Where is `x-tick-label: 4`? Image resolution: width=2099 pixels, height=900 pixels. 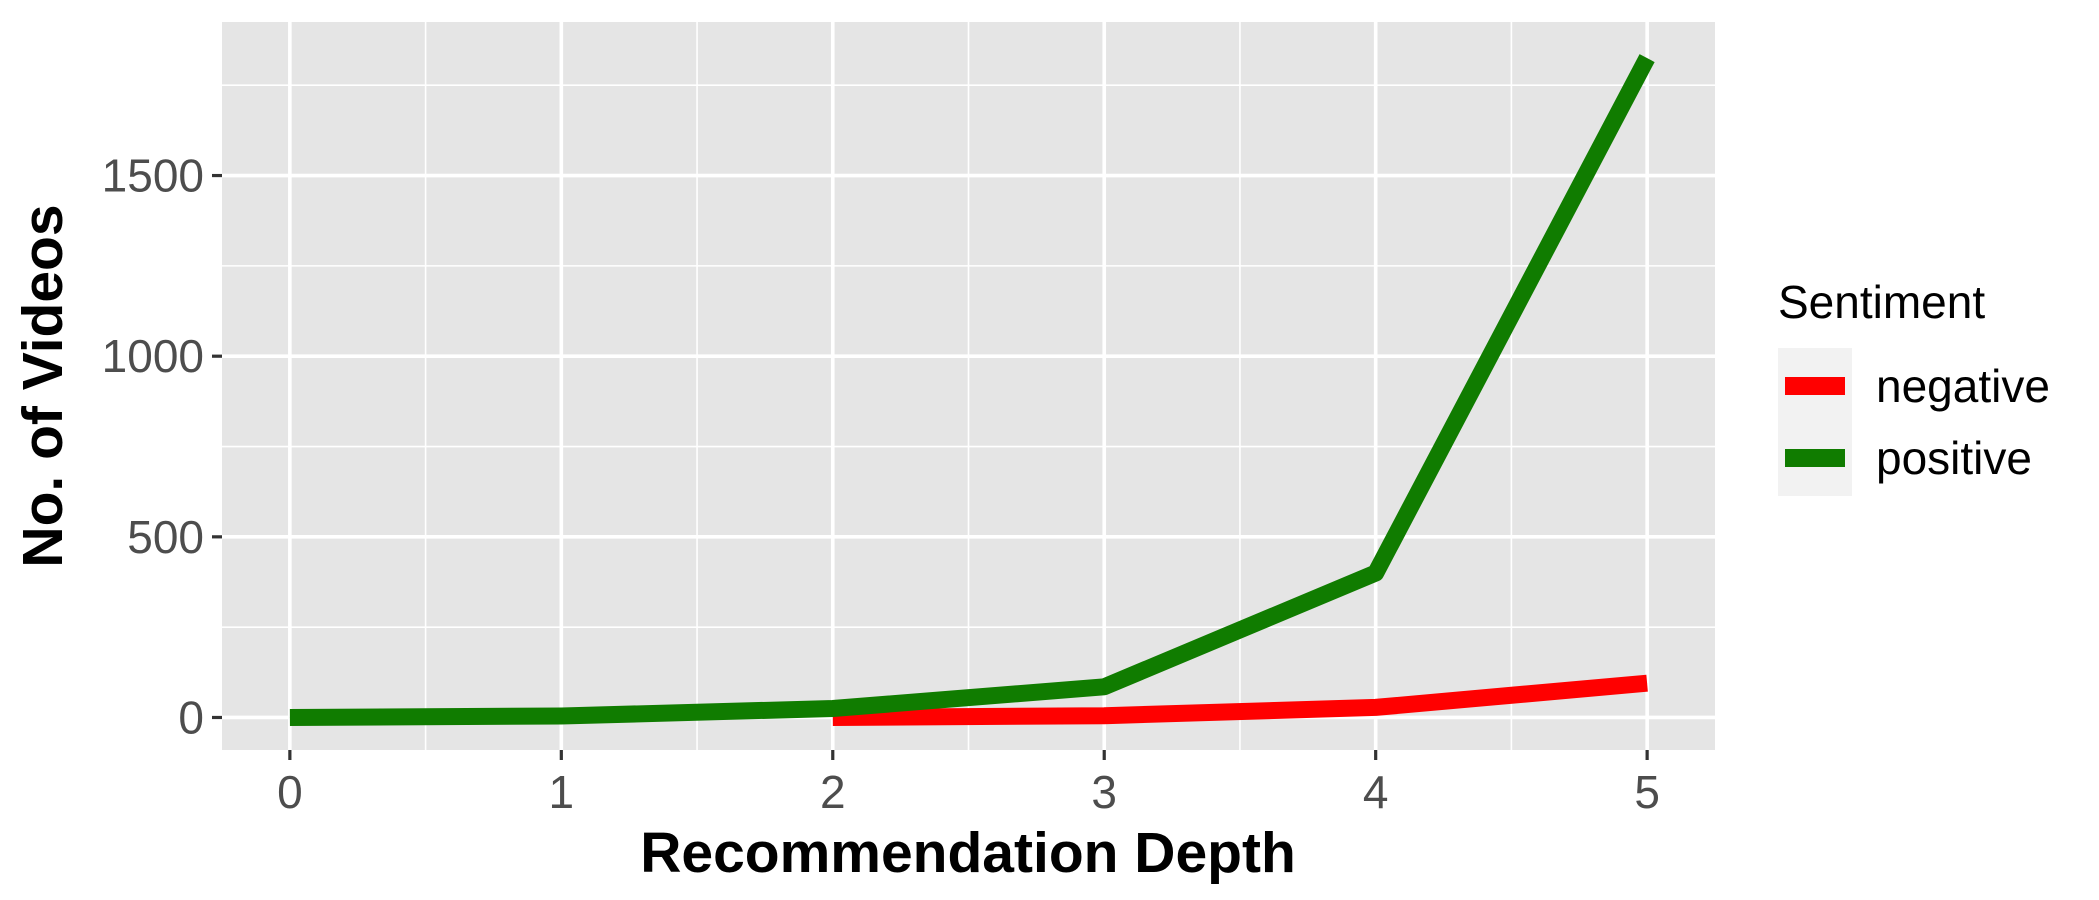 x-tick-label: 4 is located at coordinates (1376, 792).